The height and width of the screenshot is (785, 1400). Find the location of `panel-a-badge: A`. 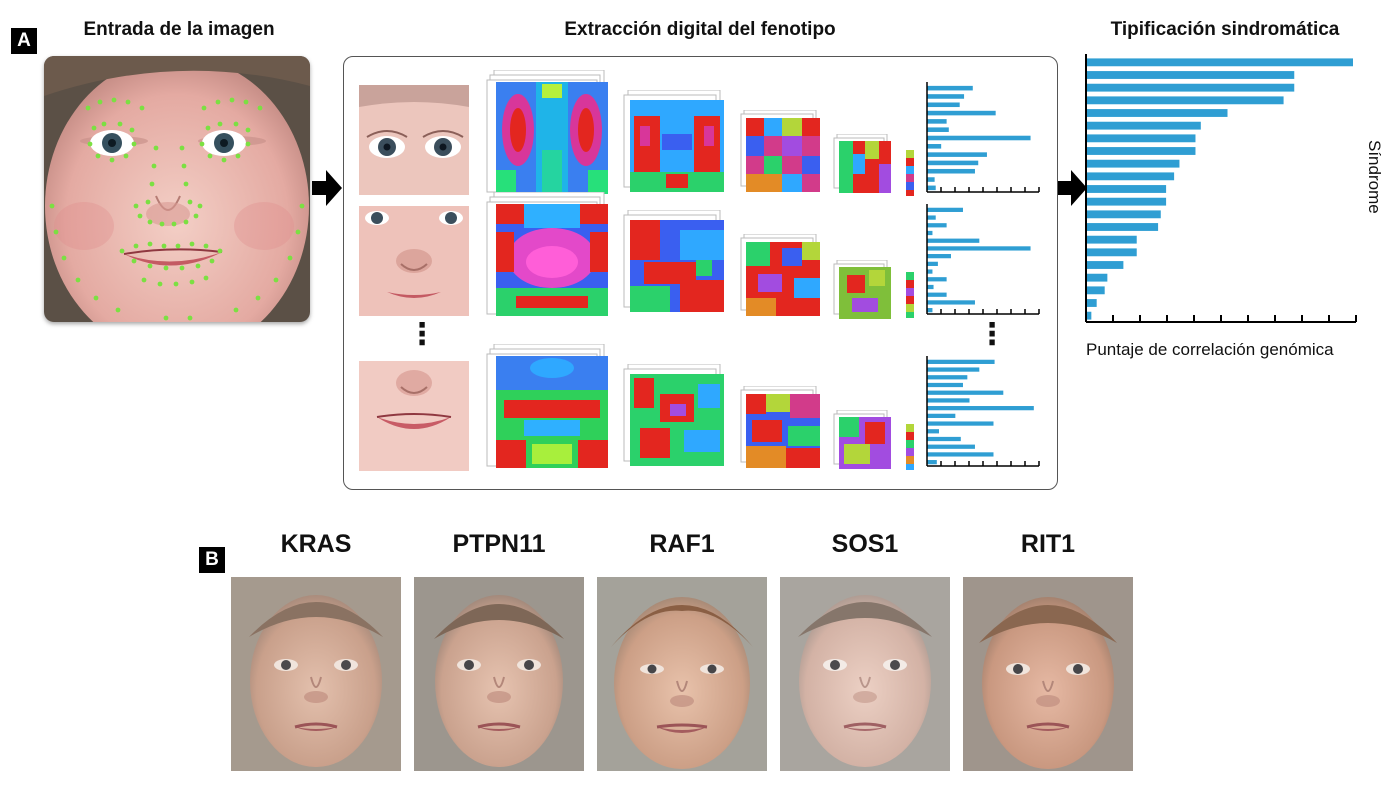

panel-a-badge: A is located at coordinates (24, 41).